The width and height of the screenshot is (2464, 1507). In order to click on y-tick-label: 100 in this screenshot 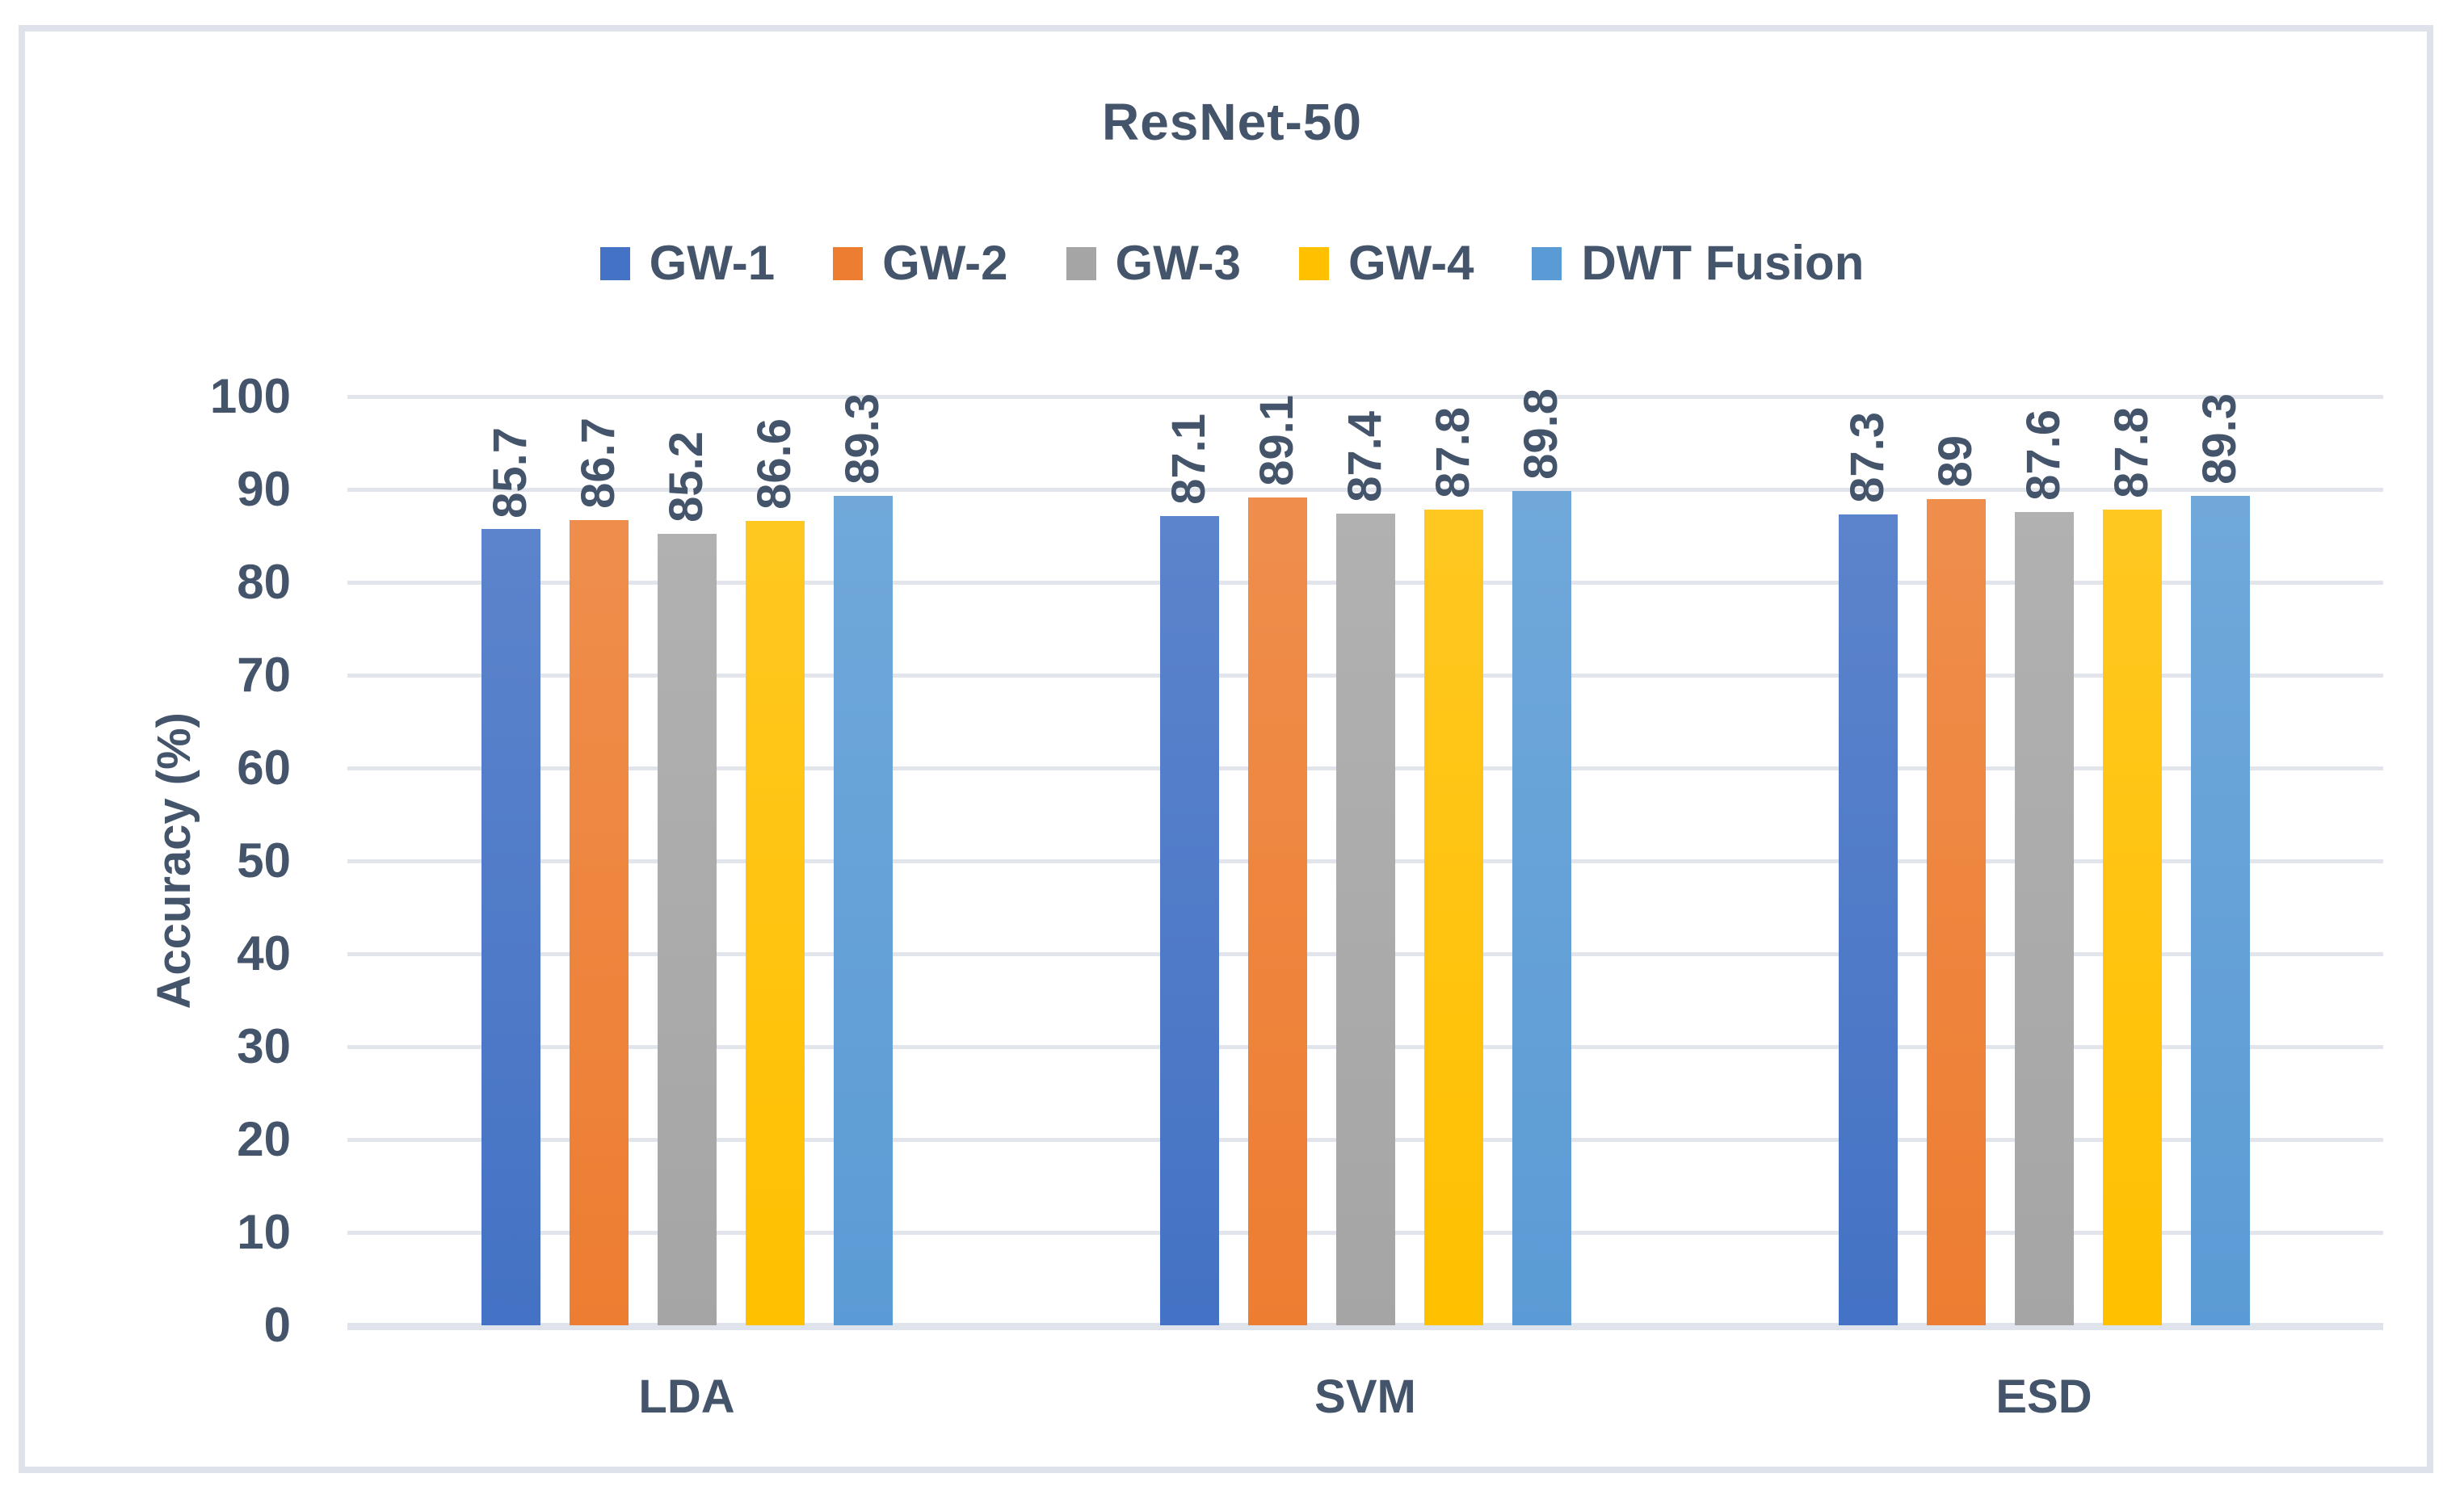, I will do `click(250, 396)`.